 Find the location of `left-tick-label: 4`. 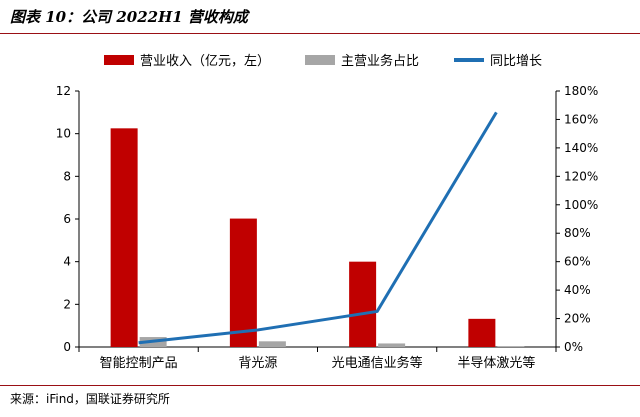

left-tick-label: 4 is located at coordinates (67, 262).